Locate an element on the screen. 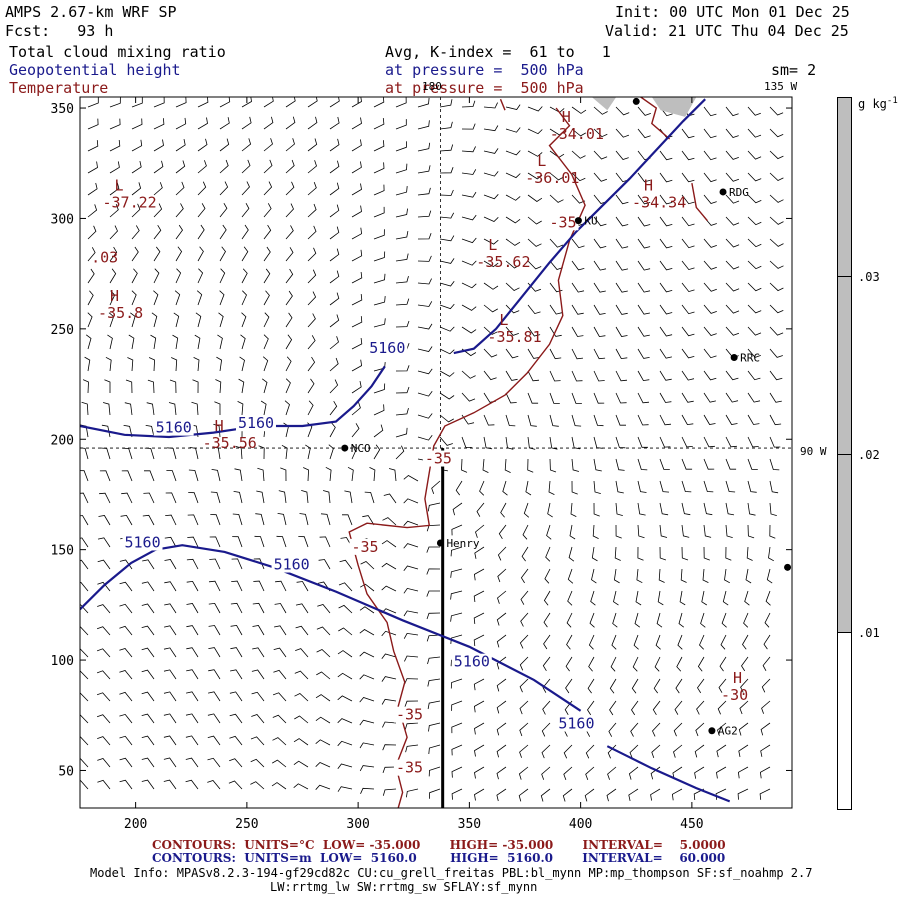  station-label: RRC is located at coordinates (750, 358).